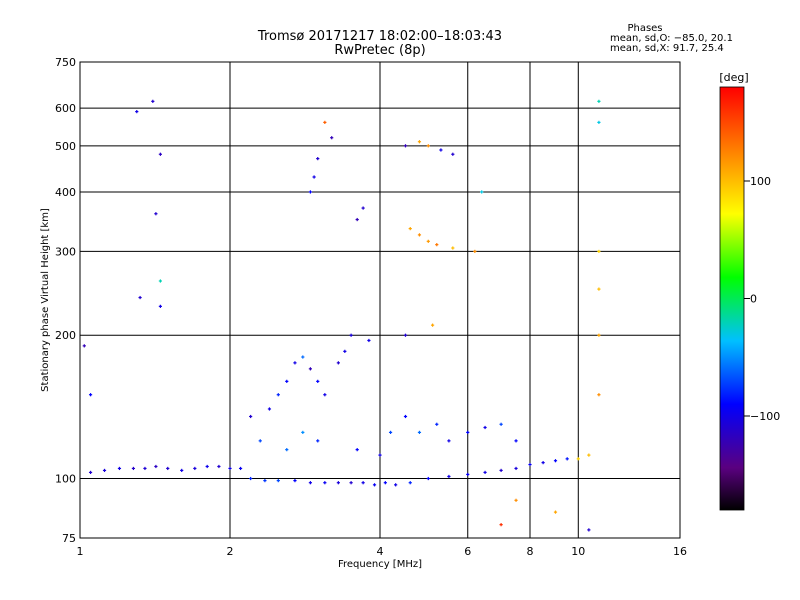 Image resolution: width=800 pixels, height=600 pixels. Describe the element at coordinates (671, 38) in the screenshot. I see `stats-line-o: mean, sd,O: −85.0, 20.1` at that location.